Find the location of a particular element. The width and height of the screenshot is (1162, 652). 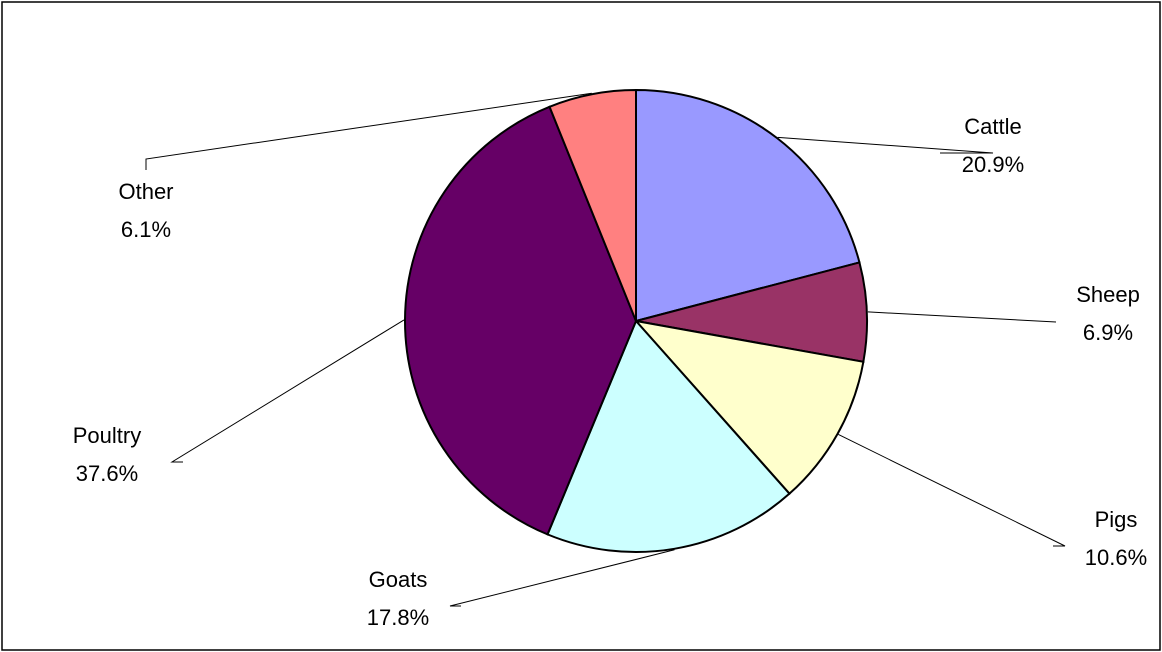

slice-label-pigs: Pigs is located at coordinates (1116, 519).